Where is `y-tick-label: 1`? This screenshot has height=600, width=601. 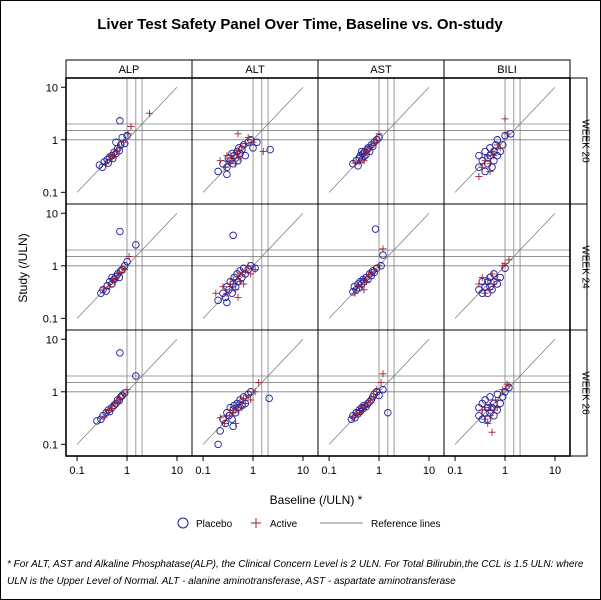
y-tick-label: 1 is located at coordinates (55, 141).